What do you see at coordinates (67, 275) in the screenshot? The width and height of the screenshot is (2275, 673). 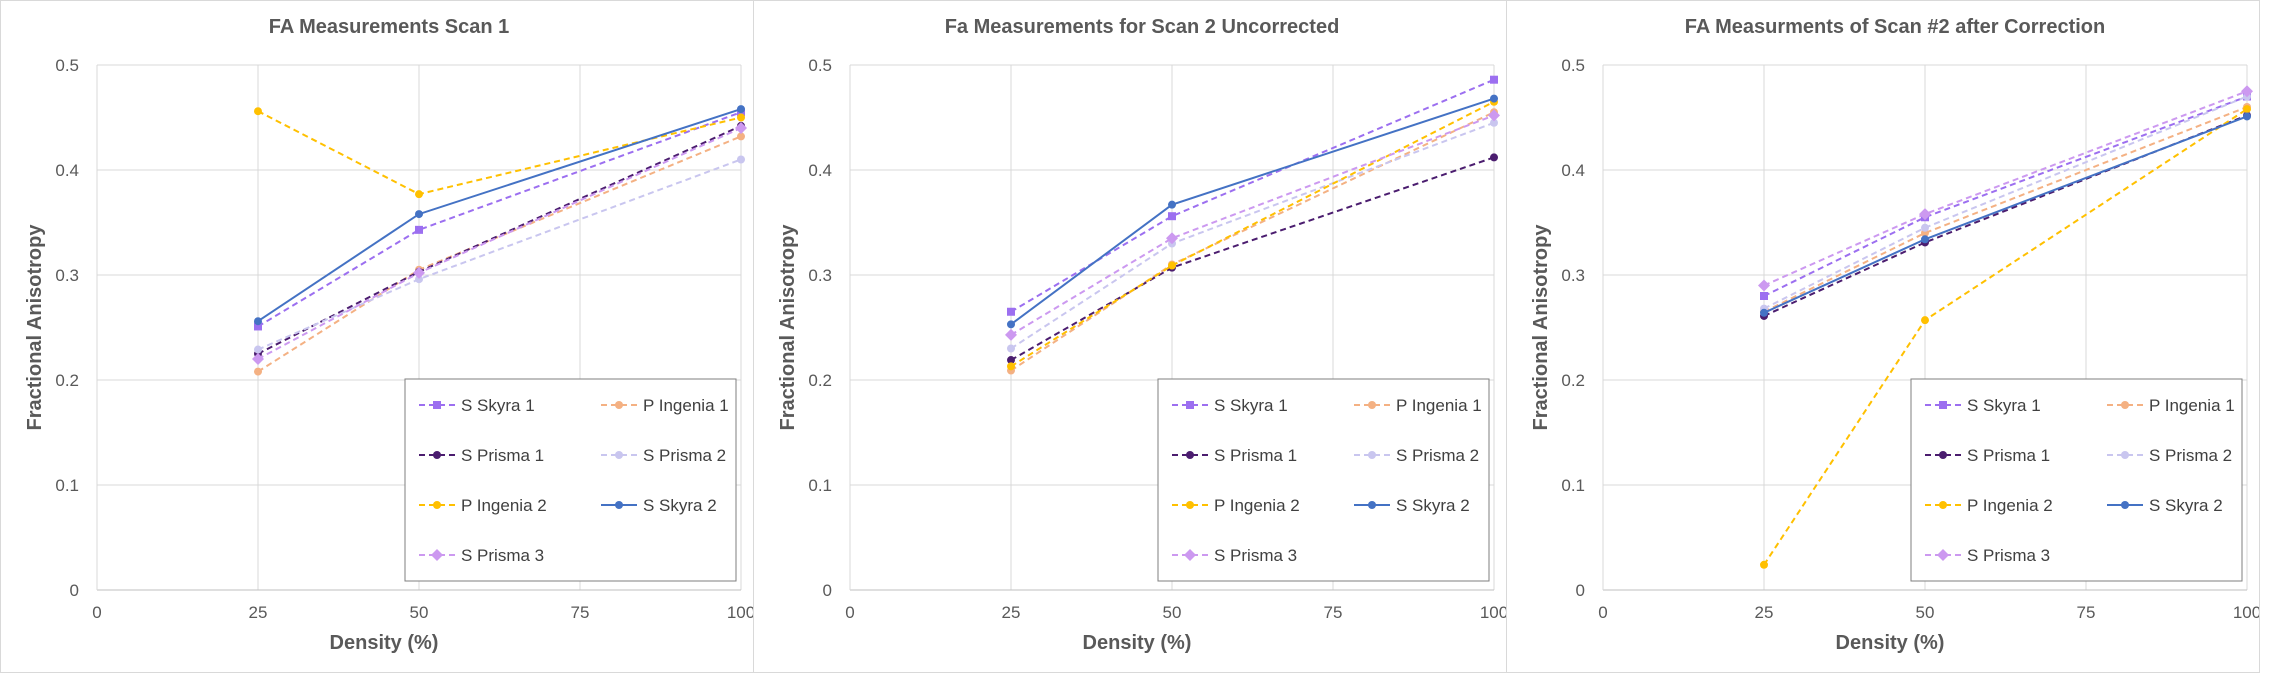 I see `y-tick-label: 0.3` at bounding box center [67, 275].